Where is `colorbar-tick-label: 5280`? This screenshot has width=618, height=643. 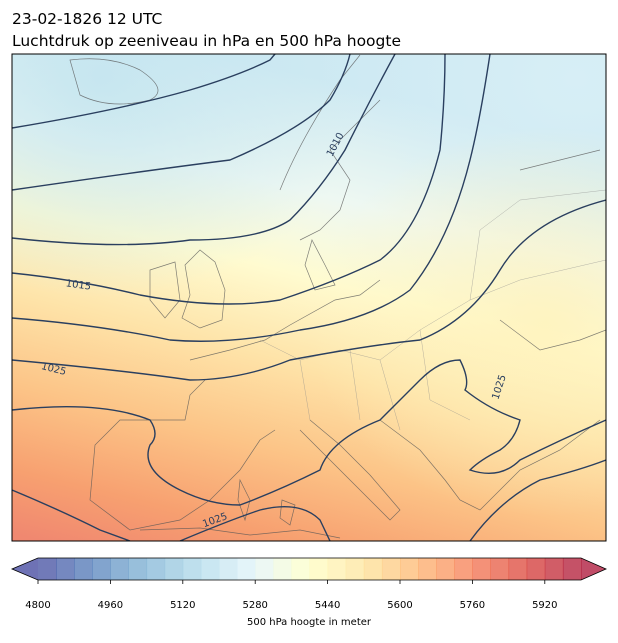
colorbar-tick-label: 5280 is located at coordinates (254, 605).